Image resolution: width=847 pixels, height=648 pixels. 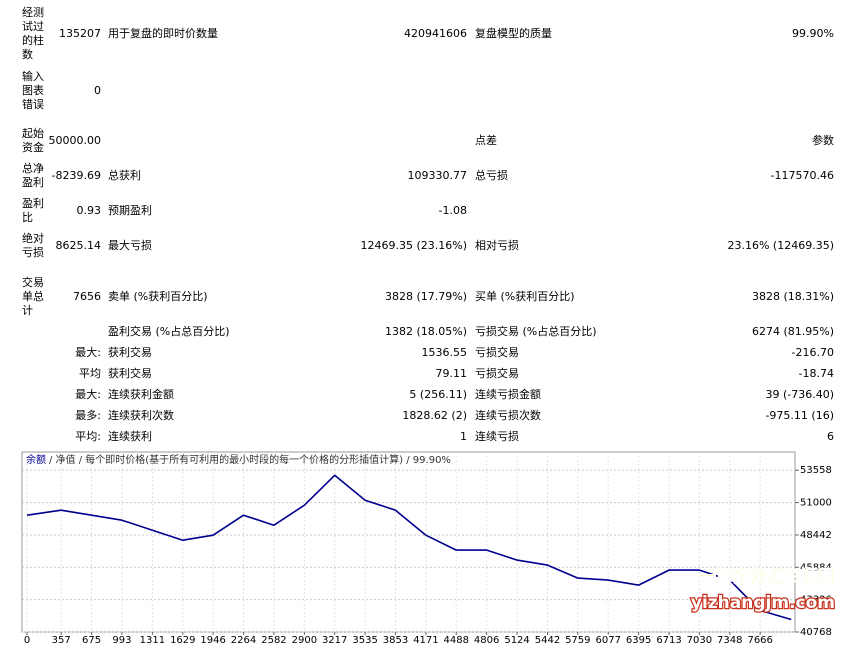 I want to click on row-value: 平均:, so click(x=88, y=436).